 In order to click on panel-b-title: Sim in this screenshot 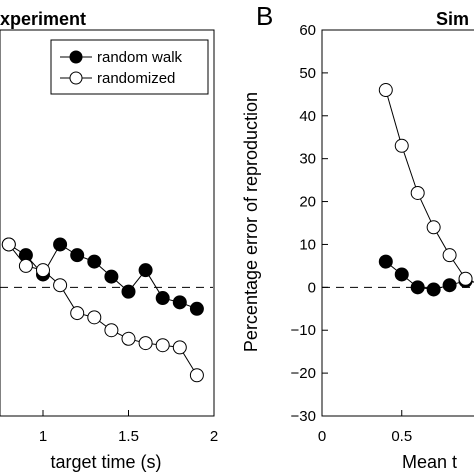, I will do `click(452, 19)`.